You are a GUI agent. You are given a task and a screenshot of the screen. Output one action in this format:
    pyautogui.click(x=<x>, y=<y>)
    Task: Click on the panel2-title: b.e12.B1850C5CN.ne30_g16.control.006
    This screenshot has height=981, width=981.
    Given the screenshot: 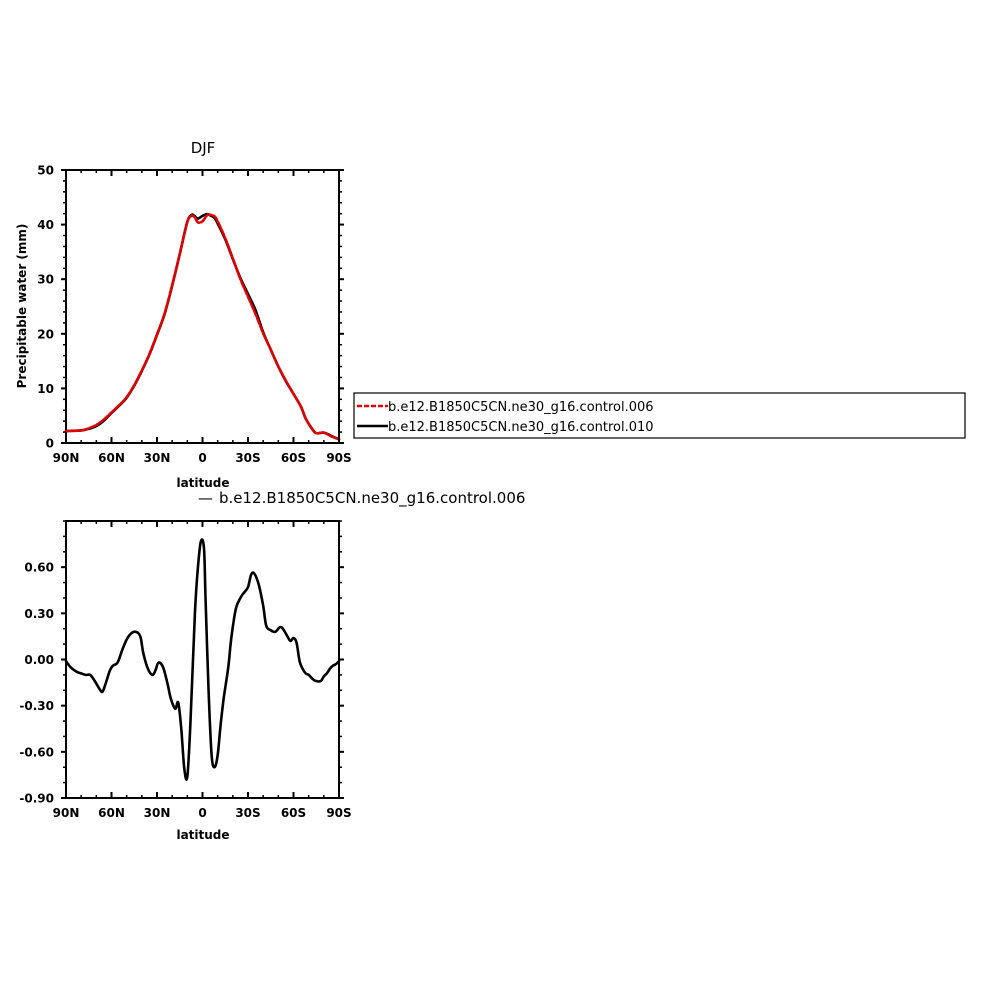 What is the action you would take?
    pyautogui.click(x=372, y=498)
    